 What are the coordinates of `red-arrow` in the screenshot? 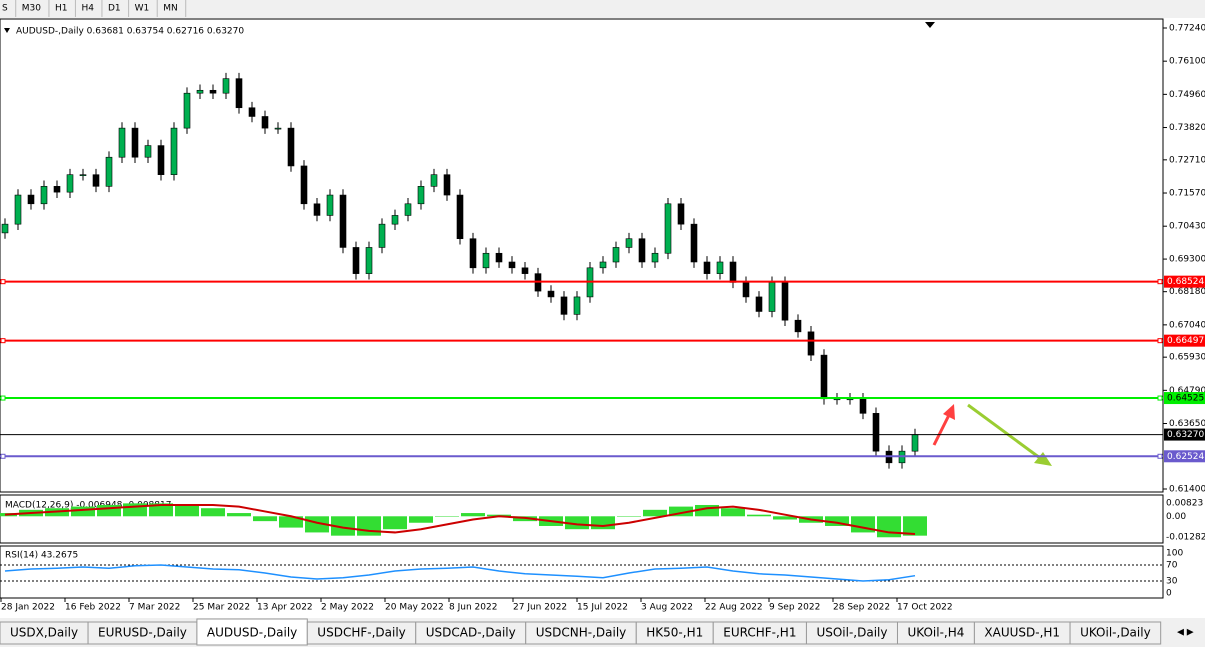 It's located at (943, 425).